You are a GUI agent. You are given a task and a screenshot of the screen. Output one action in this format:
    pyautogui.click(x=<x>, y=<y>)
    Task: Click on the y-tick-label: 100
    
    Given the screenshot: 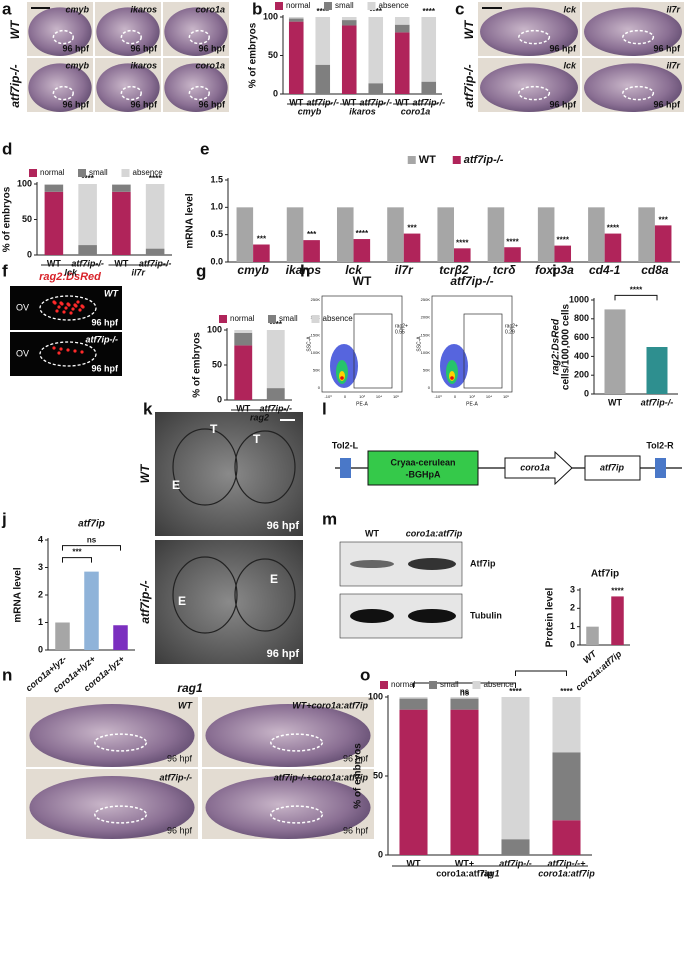 What is the action you would take?
    pyautogui.click(x=24, y=183)
    